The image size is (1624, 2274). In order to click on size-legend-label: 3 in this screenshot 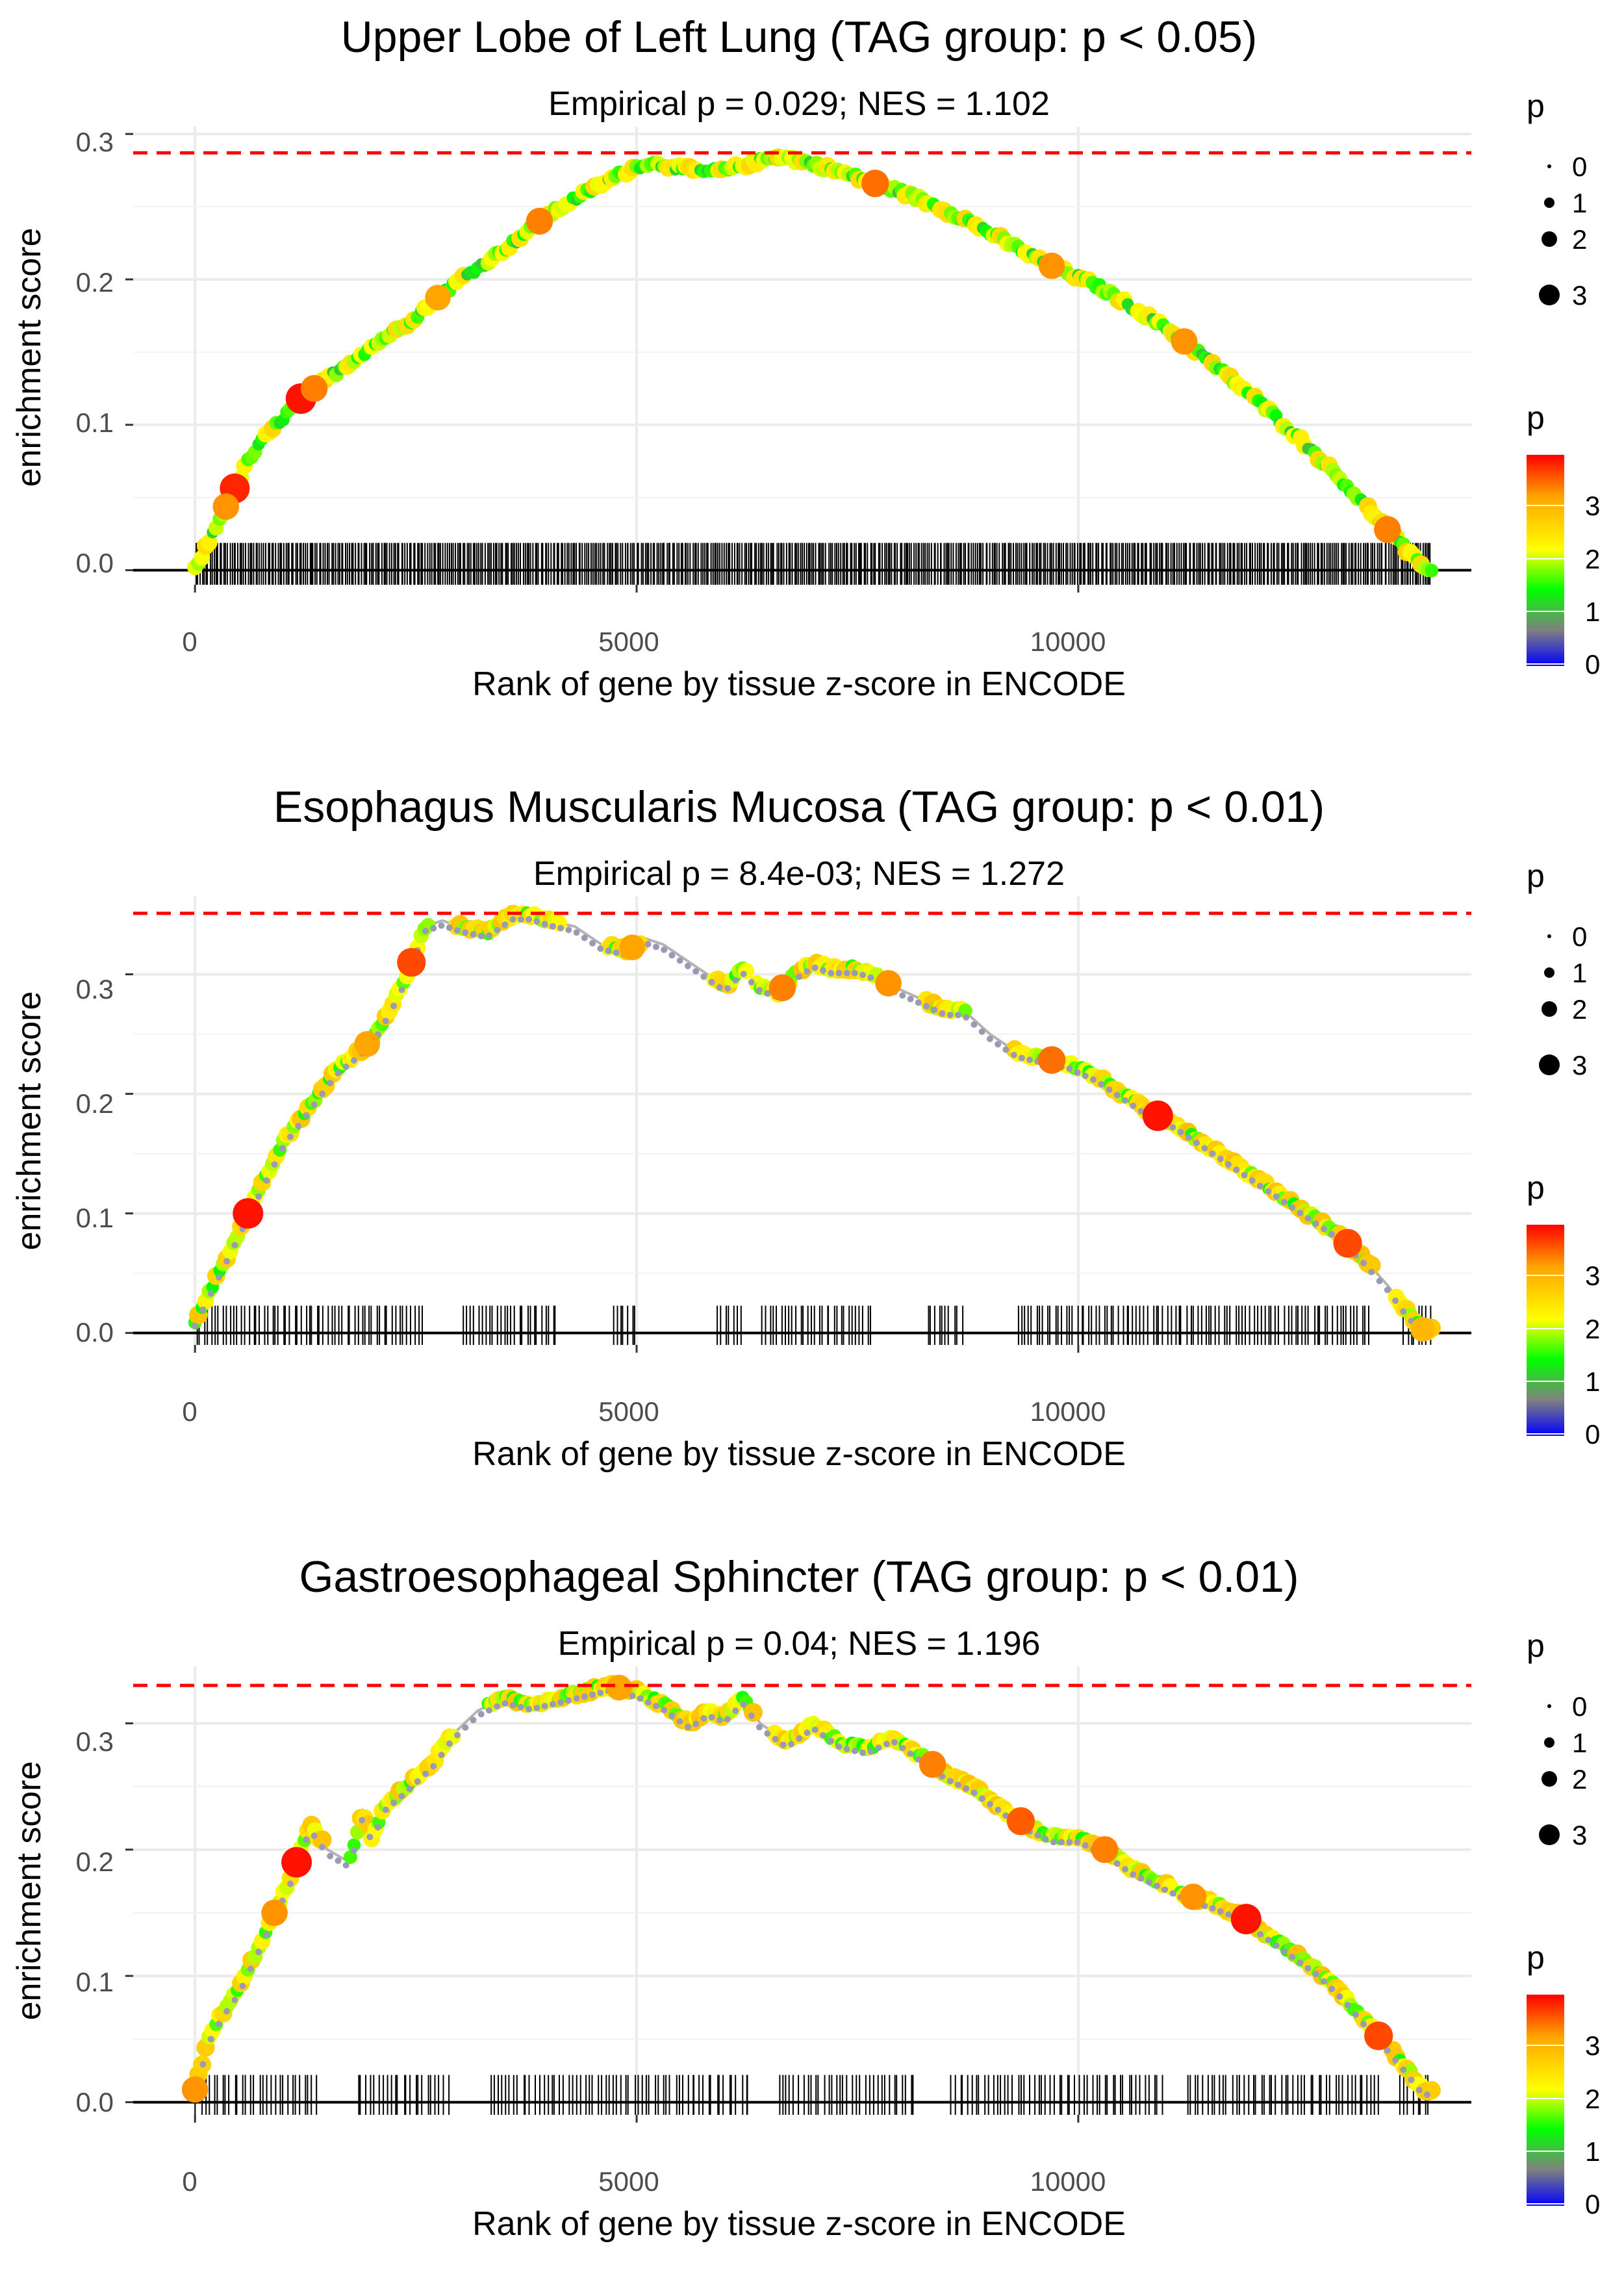, I will do `click(1579, 1065)`.